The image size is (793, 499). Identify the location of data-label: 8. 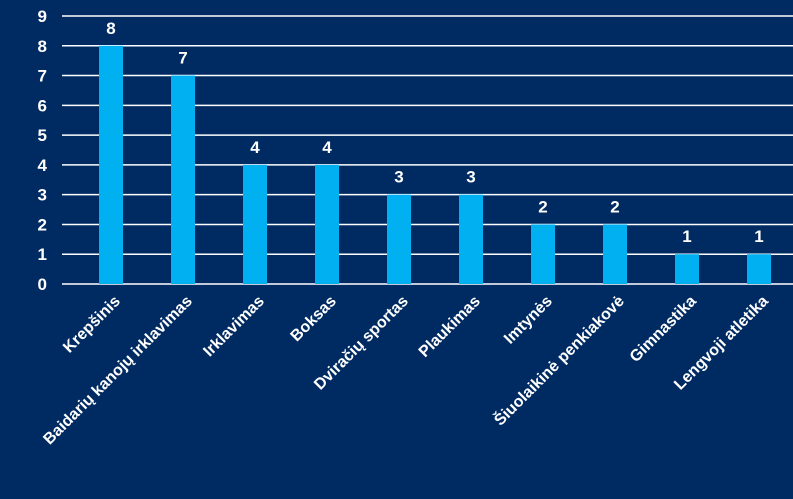
(110, 28).